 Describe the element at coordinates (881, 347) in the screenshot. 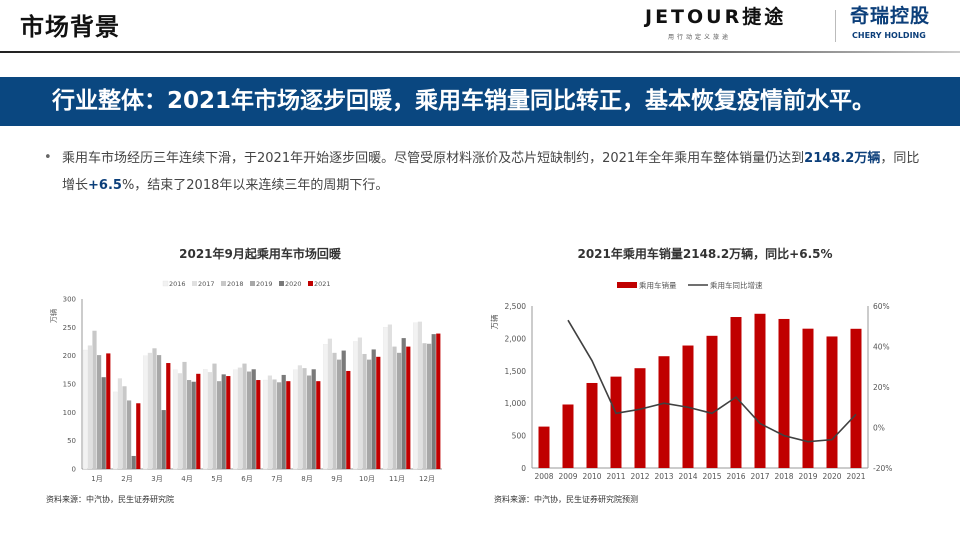

I see `chart2-y2-tick: 40%` at that location.